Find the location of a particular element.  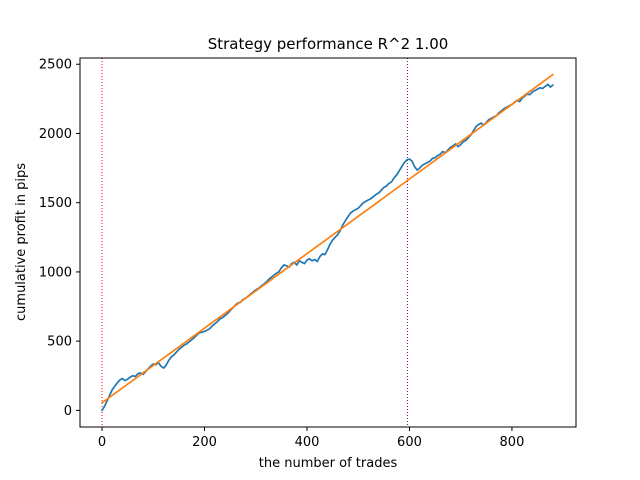

x-tick-label: 0 is located at coordinates (102, 442).